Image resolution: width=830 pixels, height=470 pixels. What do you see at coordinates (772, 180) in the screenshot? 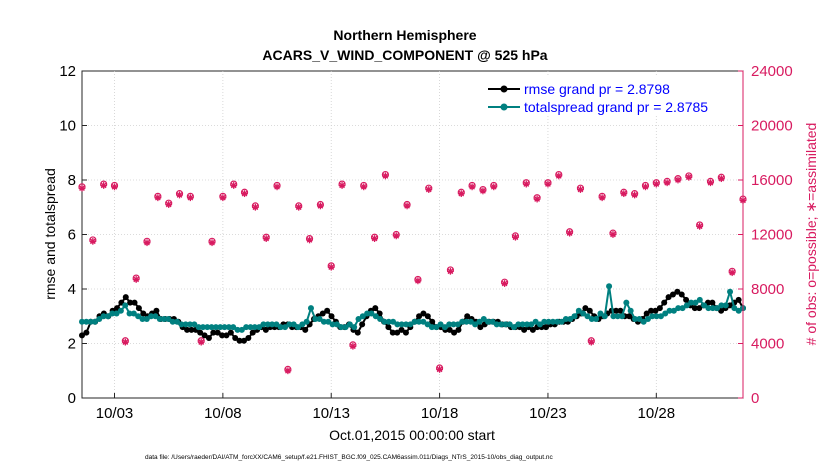
I see `y-right-tick-label: 16000` at bounding box center [772, 180].